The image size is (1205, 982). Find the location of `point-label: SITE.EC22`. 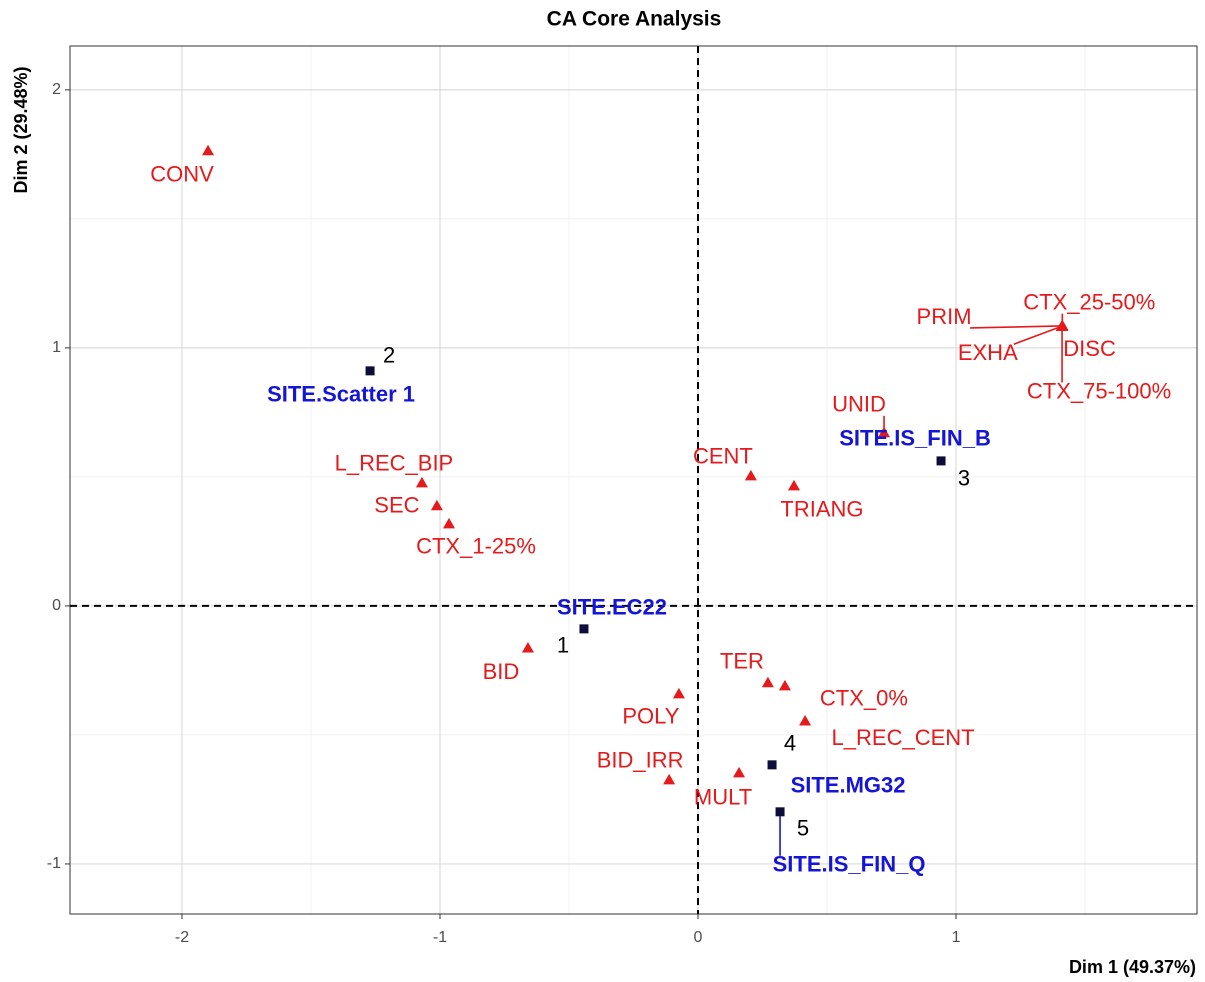

point-label: SITE.EC22 is located at coordinates (612, 607).